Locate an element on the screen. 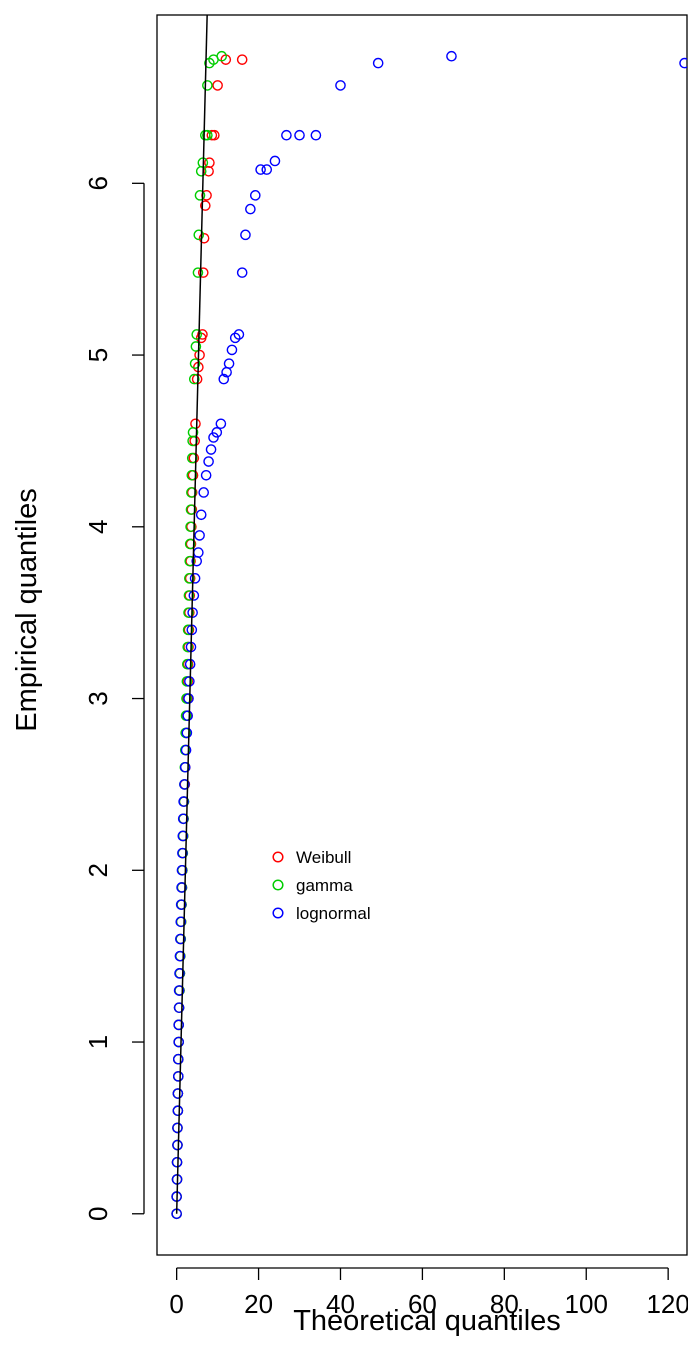 Image resolution: width=688 pixels, height=1355 pixels. x-axis: 0 20 40 60 80 100 120 is located at coordinates (428, 1293).